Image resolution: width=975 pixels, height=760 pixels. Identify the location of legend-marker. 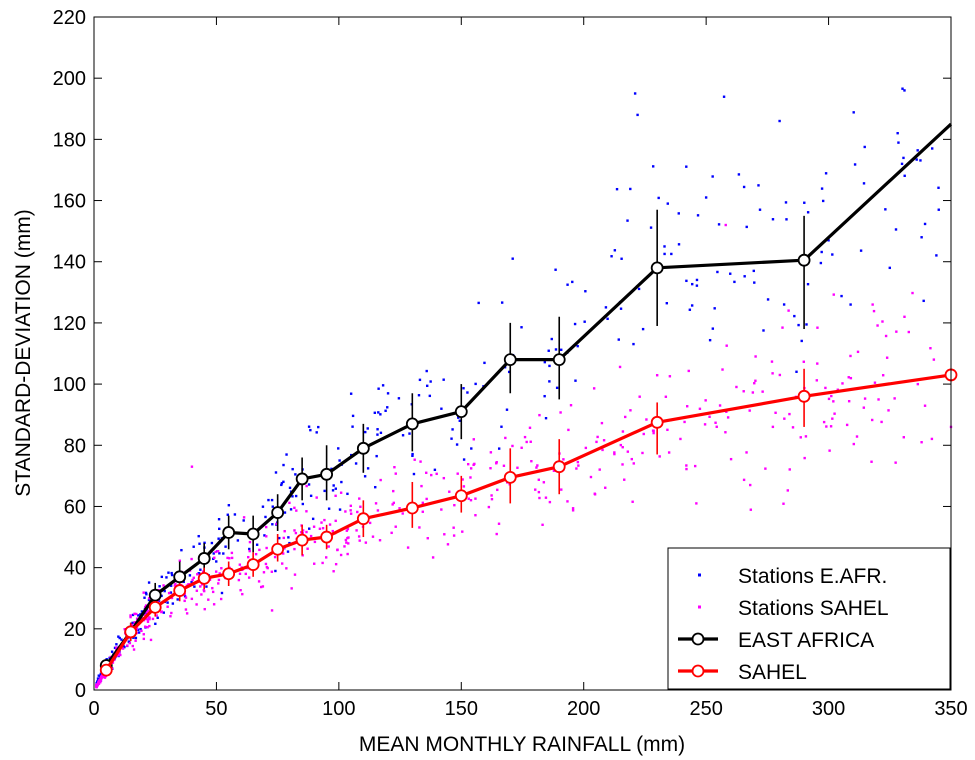
(698, 639).